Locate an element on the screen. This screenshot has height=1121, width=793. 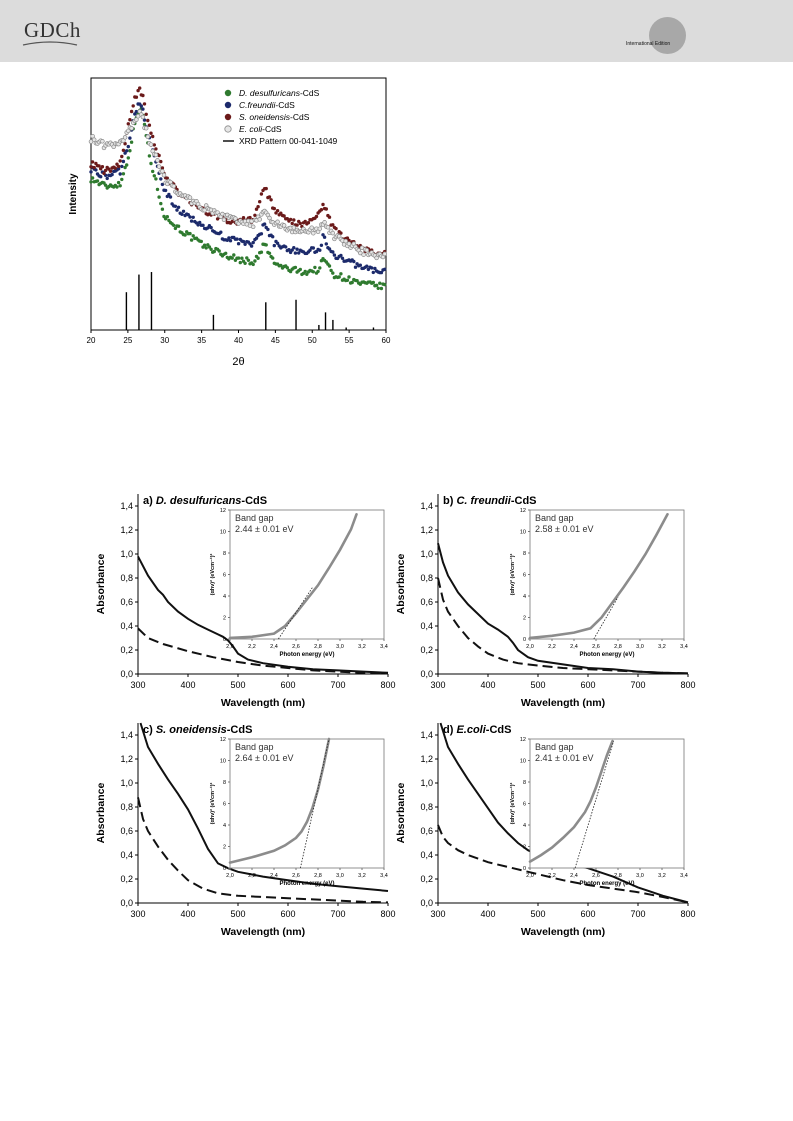
x-tick-label-0: 300 is located at coordinates (437, 685).